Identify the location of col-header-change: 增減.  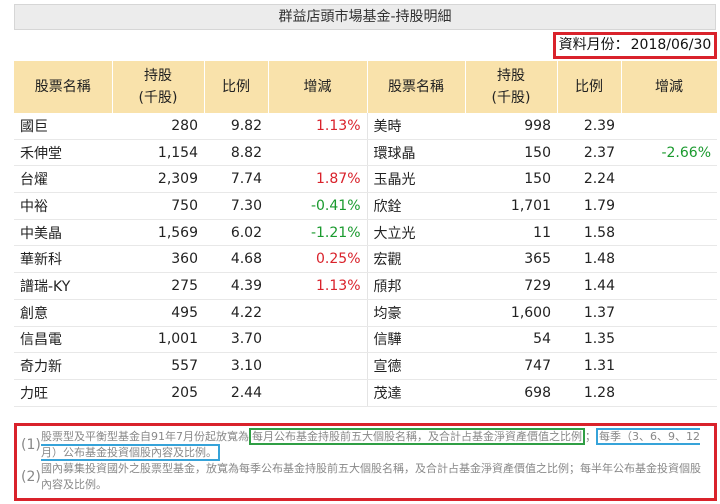
(318, 87).